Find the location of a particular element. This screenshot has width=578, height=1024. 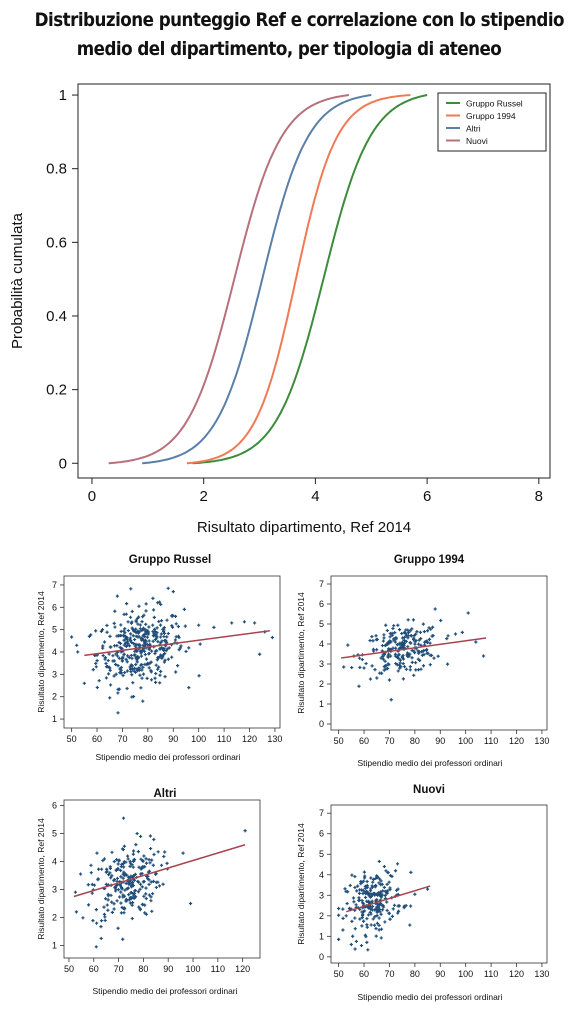

series-line-gruppo-russel is located at coordinates (310, 279).